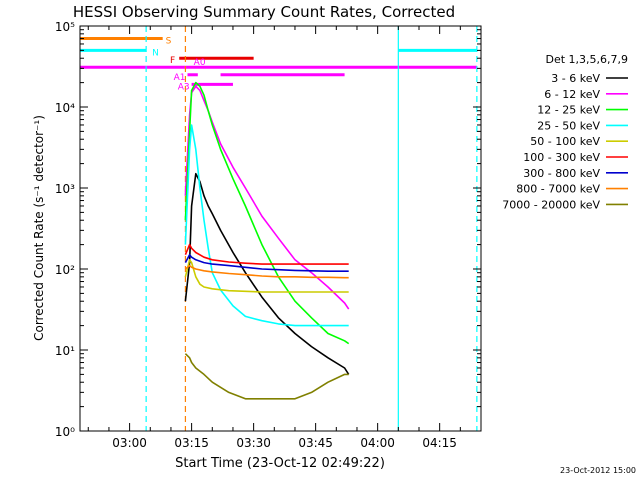 The image size is (640, 480). Describe the element at coordinates (155, 53) in the screenshot. I see `flag-label-n: N` at that location.